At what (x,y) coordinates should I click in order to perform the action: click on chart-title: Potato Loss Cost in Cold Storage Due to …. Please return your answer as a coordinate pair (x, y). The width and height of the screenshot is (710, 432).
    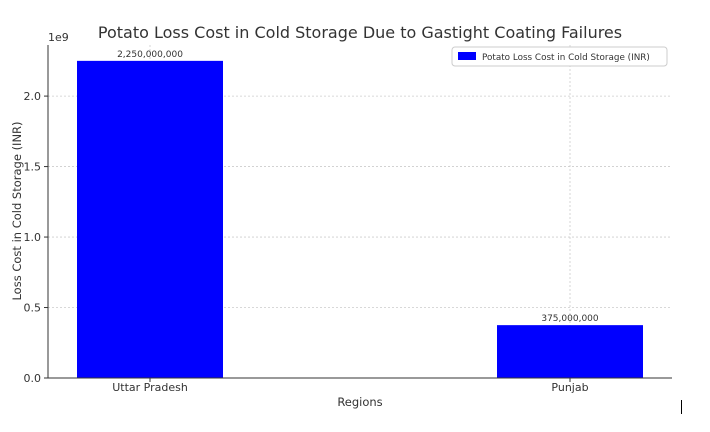
    Looking at the image, I should click on (360, 32).